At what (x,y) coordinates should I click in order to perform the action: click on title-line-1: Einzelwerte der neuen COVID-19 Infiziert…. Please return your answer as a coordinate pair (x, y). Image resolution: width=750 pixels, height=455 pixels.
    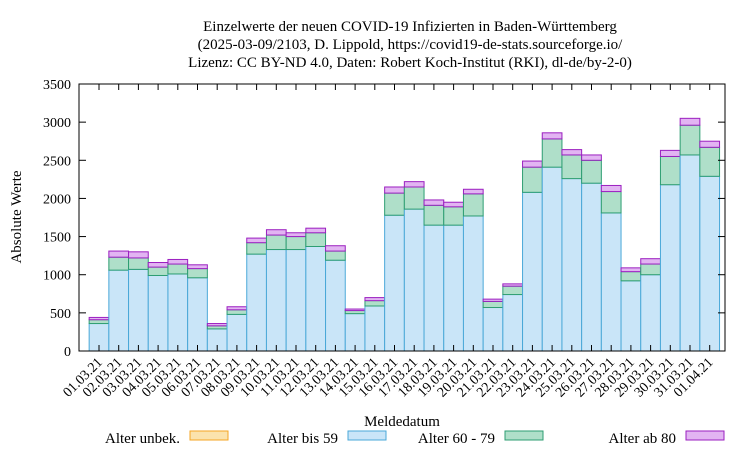
    Looking at the image, I should click on (410, 27).